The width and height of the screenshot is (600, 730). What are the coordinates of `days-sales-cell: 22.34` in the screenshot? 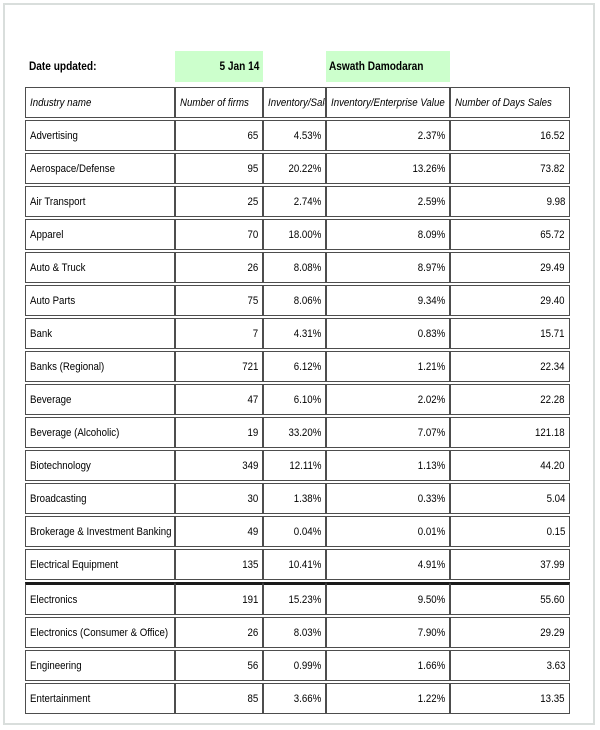 It's located at (510, 366).